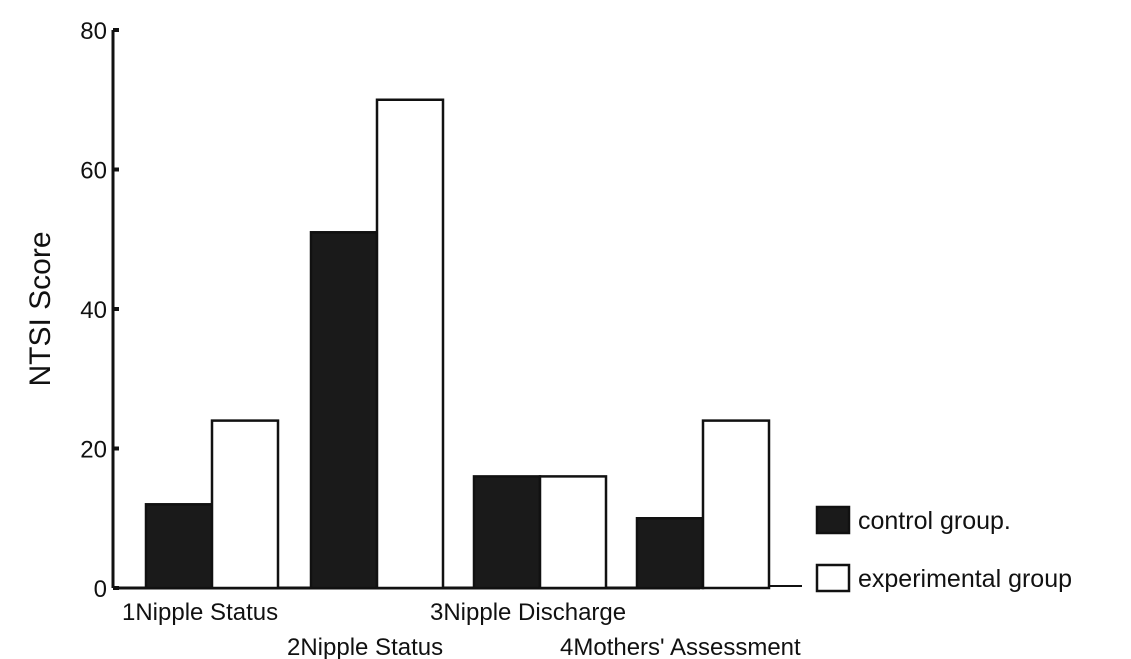 This screenshot has width=1131, height=659. I want to click on y-ticks: 0 20 40 60 80, so click(99, 310).